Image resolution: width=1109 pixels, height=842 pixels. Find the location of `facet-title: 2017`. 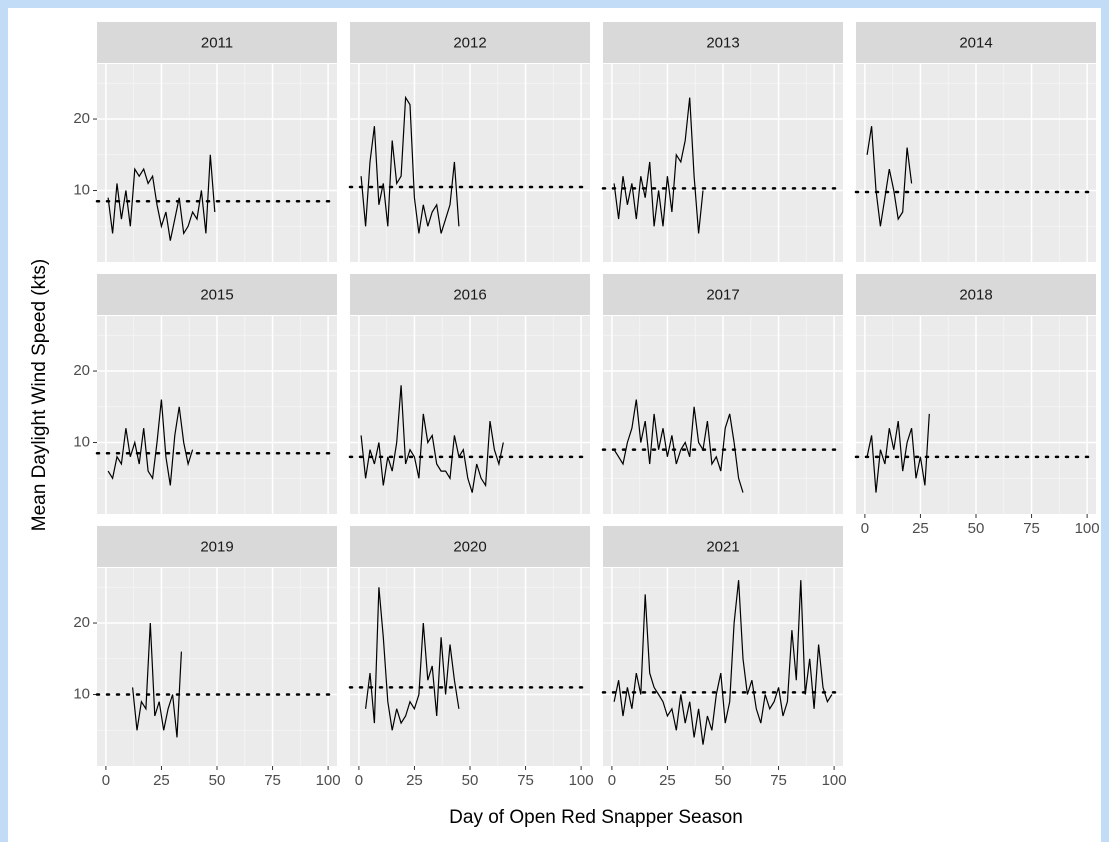

facet-title: 2017 is located at coordinates (722, 294).